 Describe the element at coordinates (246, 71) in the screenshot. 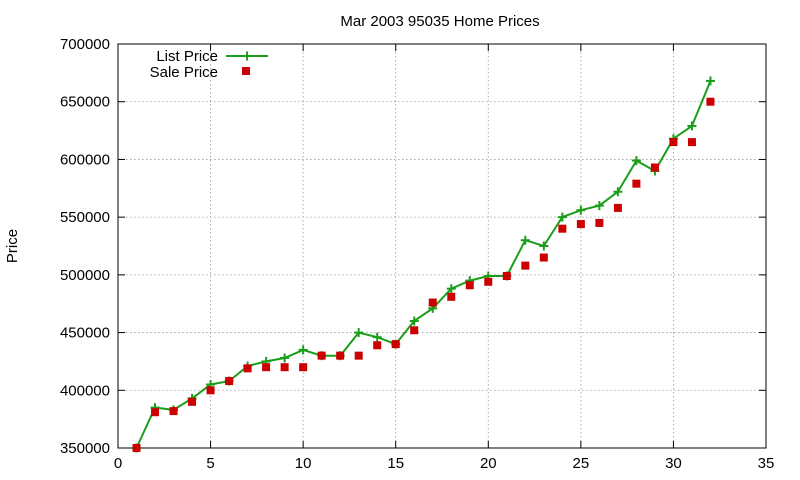

I see `legend-marker-sale-price` at that location.